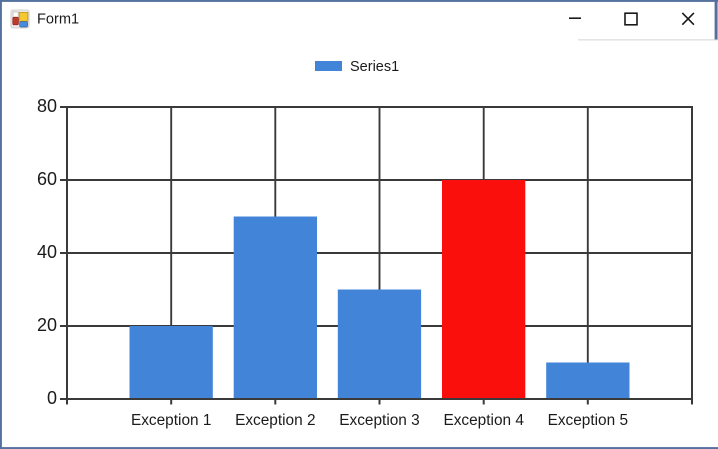  Describe the element at coordinates (52, 398) in the screenshot. I see `svg-text: 0` at that location.